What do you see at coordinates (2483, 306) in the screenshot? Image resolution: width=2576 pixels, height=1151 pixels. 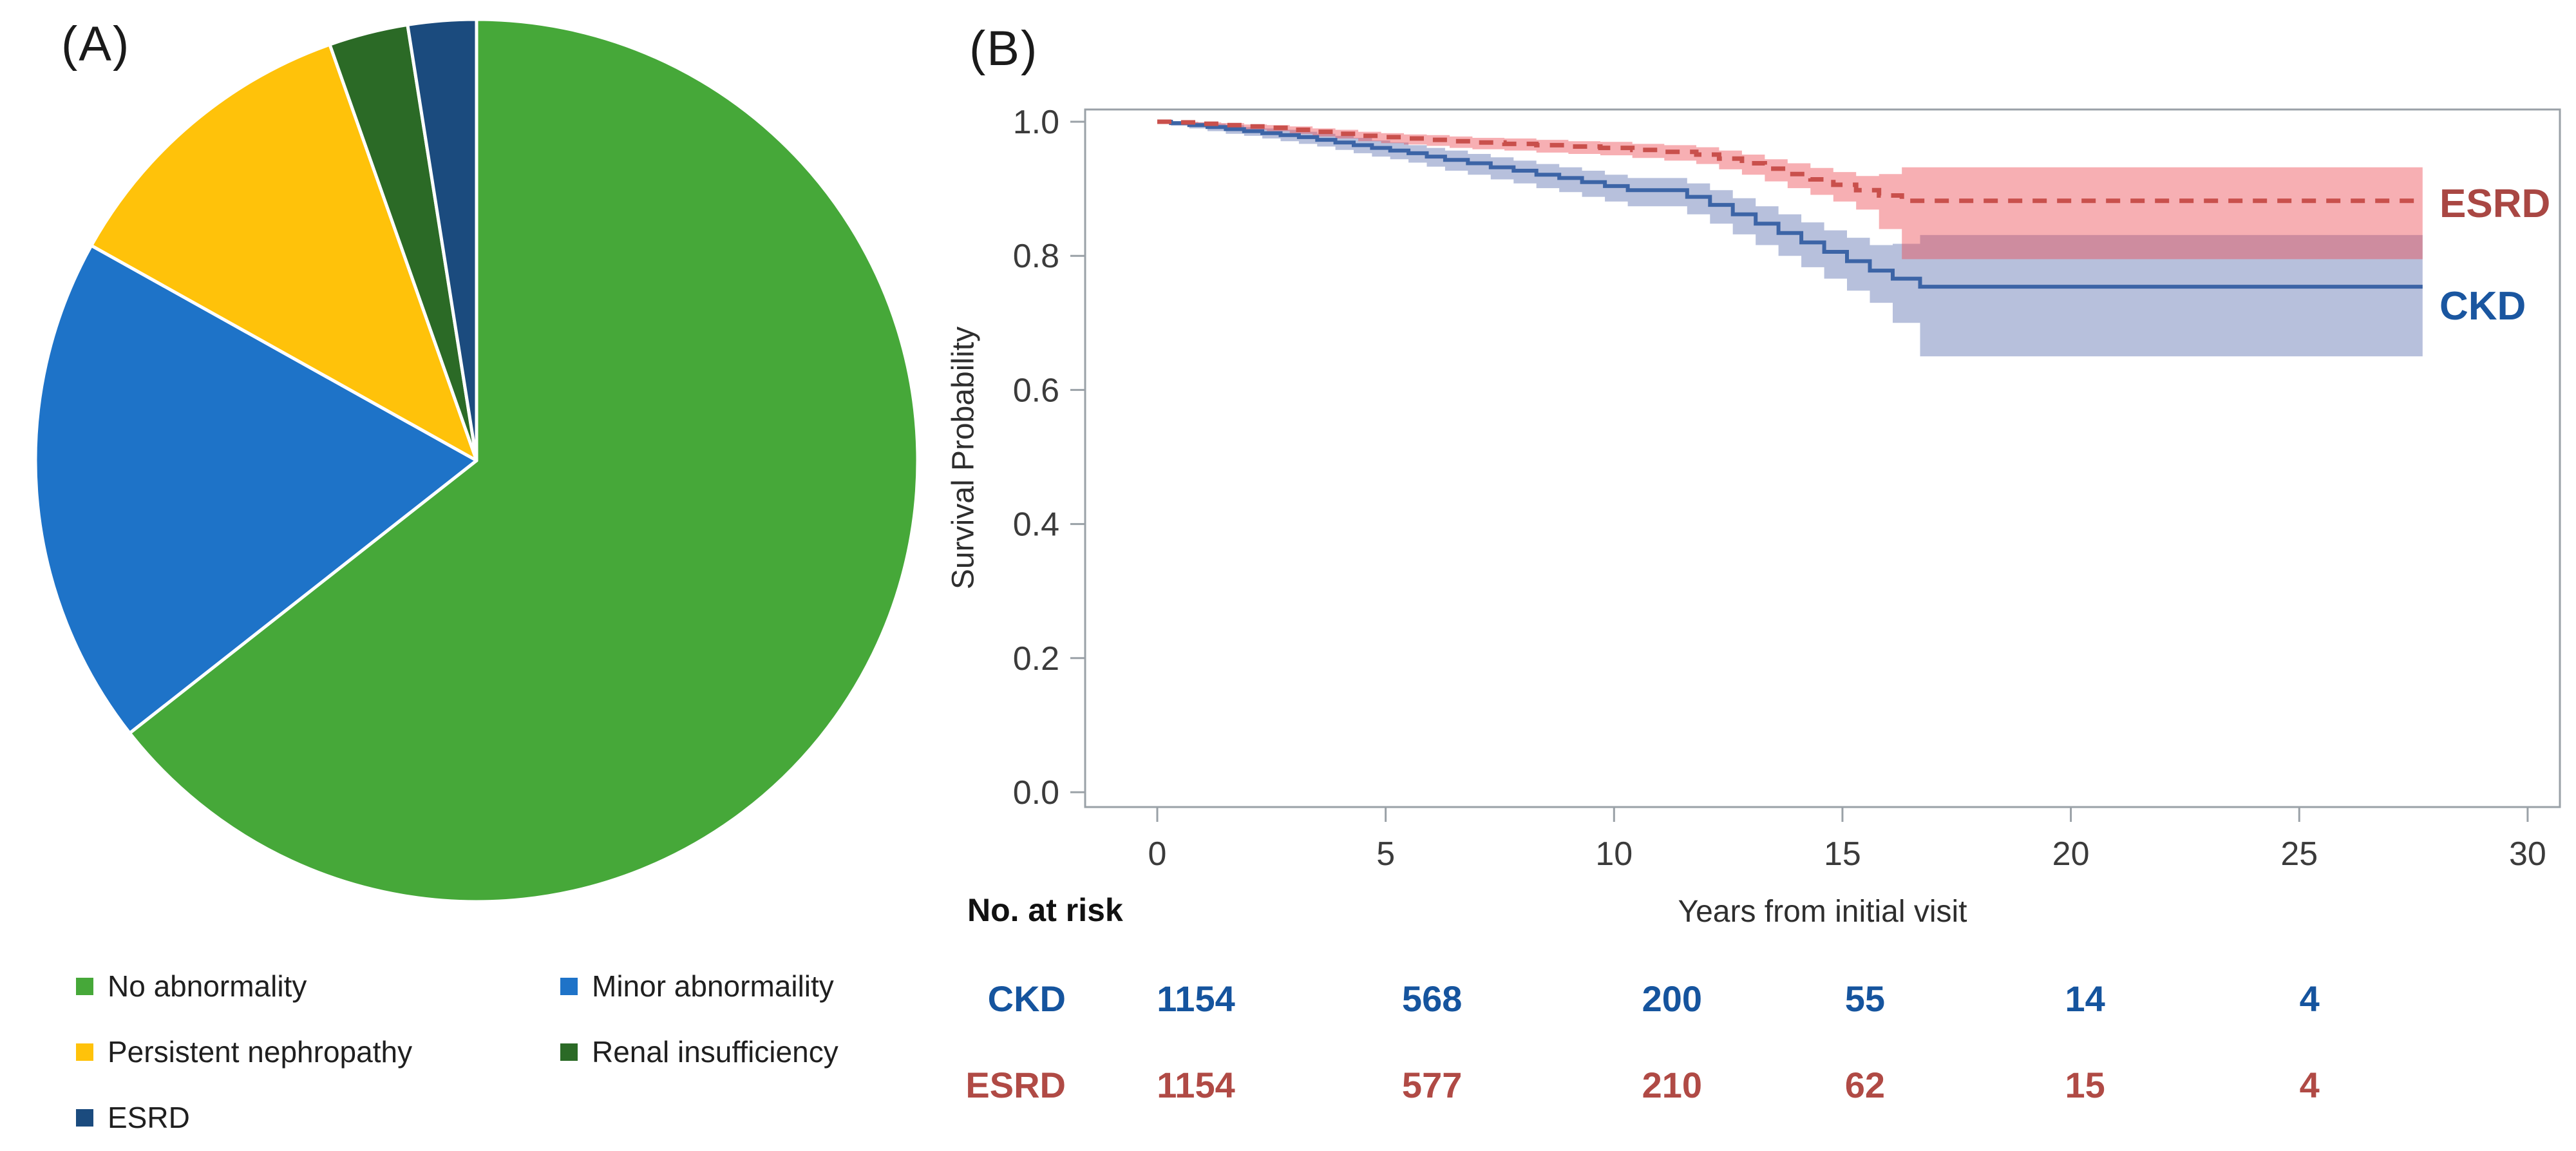 I see `ckd-curve-label: CKD` at bounding box center [2483, 306].